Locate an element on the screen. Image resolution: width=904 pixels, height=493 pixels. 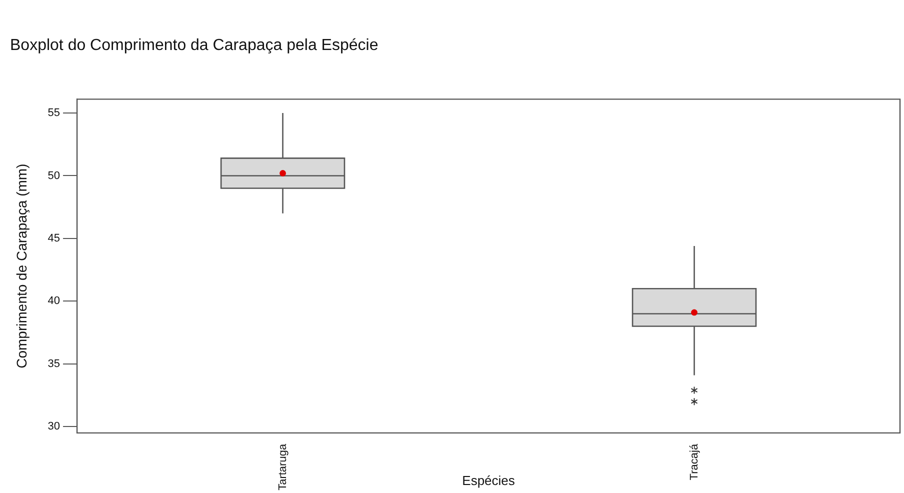
y-tick-label: 30 is located at coordinates (54, 426).